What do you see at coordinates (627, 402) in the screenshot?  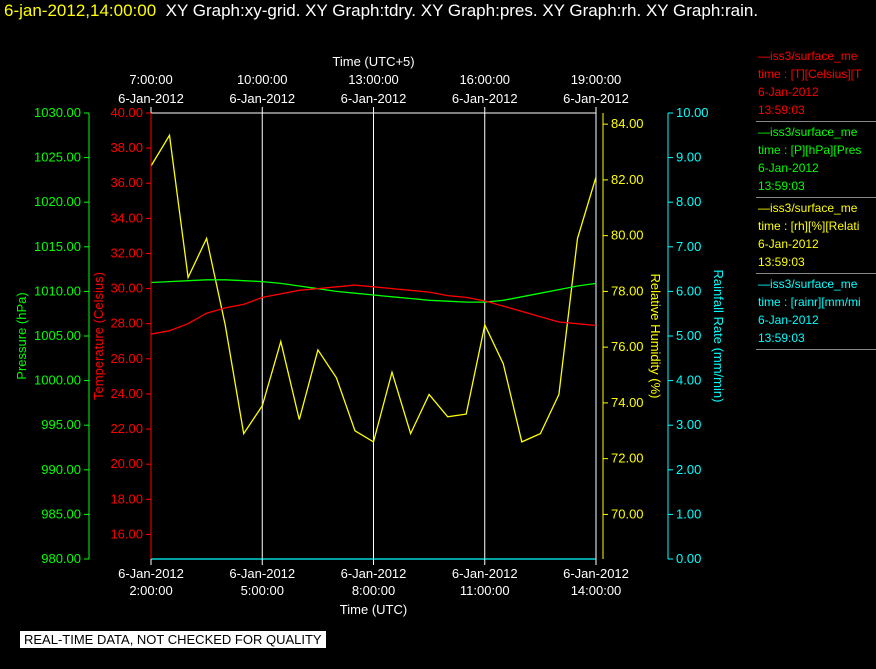 I see `humidity-tick-label: 74.00` at bounding box center [627, 402].